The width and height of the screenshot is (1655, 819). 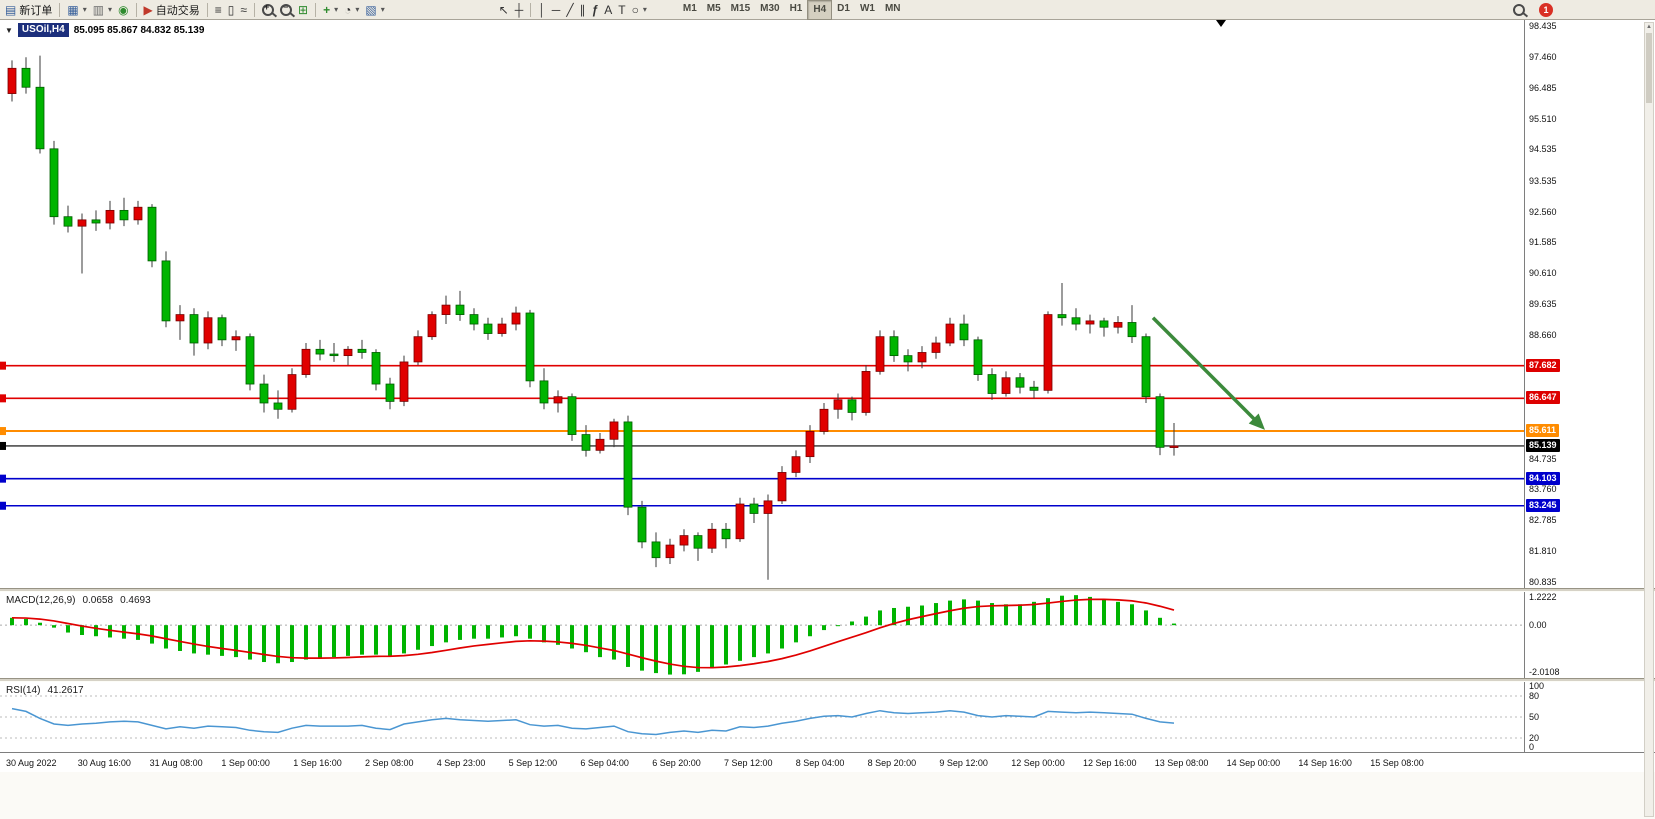 I want to click on new-chart-button: ▦ ▾, so click(x=76, y=10).